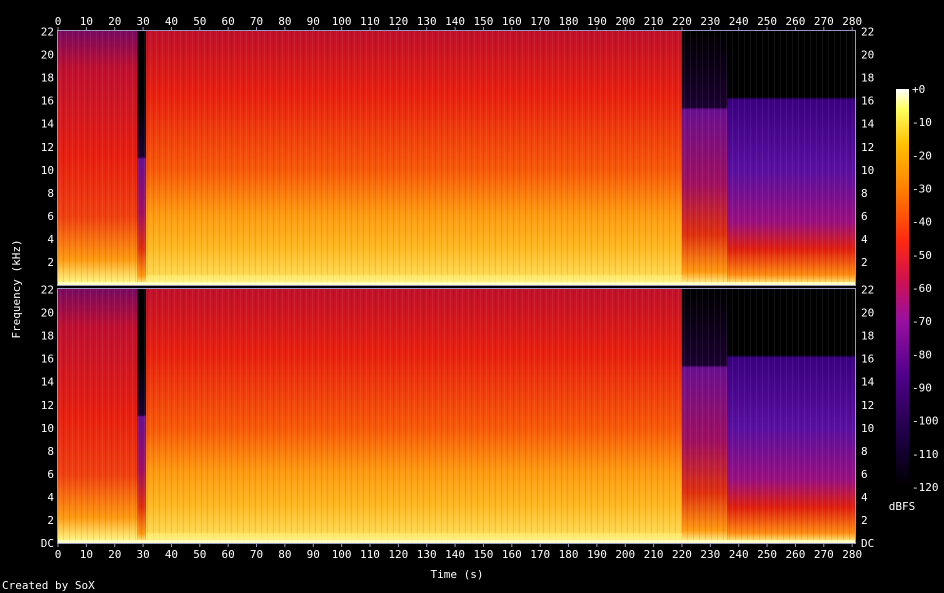 This screenshot has width=944, height=593. Describe the element at coordinates (867, 336) in the screenshot. I see `y-tick-label-right: 18` at that location.